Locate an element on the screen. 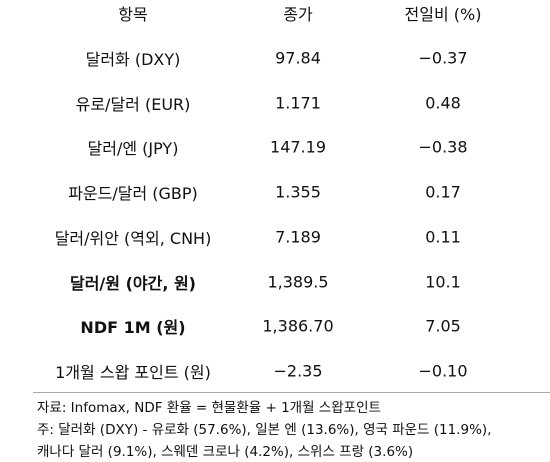 Image resolution: width=550 pixels, height=462 pixels. table-cell: 1.171 is located at coordinates (298, 103).